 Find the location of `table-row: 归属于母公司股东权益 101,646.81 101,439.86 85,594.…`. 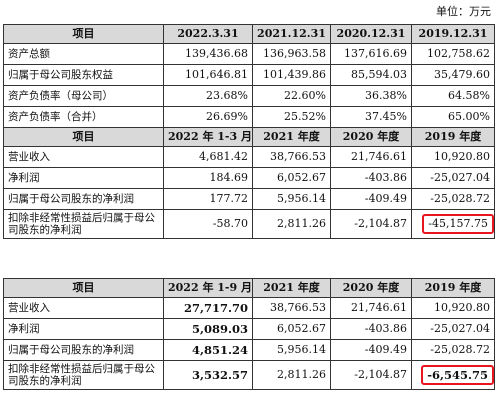

table-row: 归属于母公司股东权益 101,646.81 101,439.86 85,594.… is located at coordinates (249, 75).